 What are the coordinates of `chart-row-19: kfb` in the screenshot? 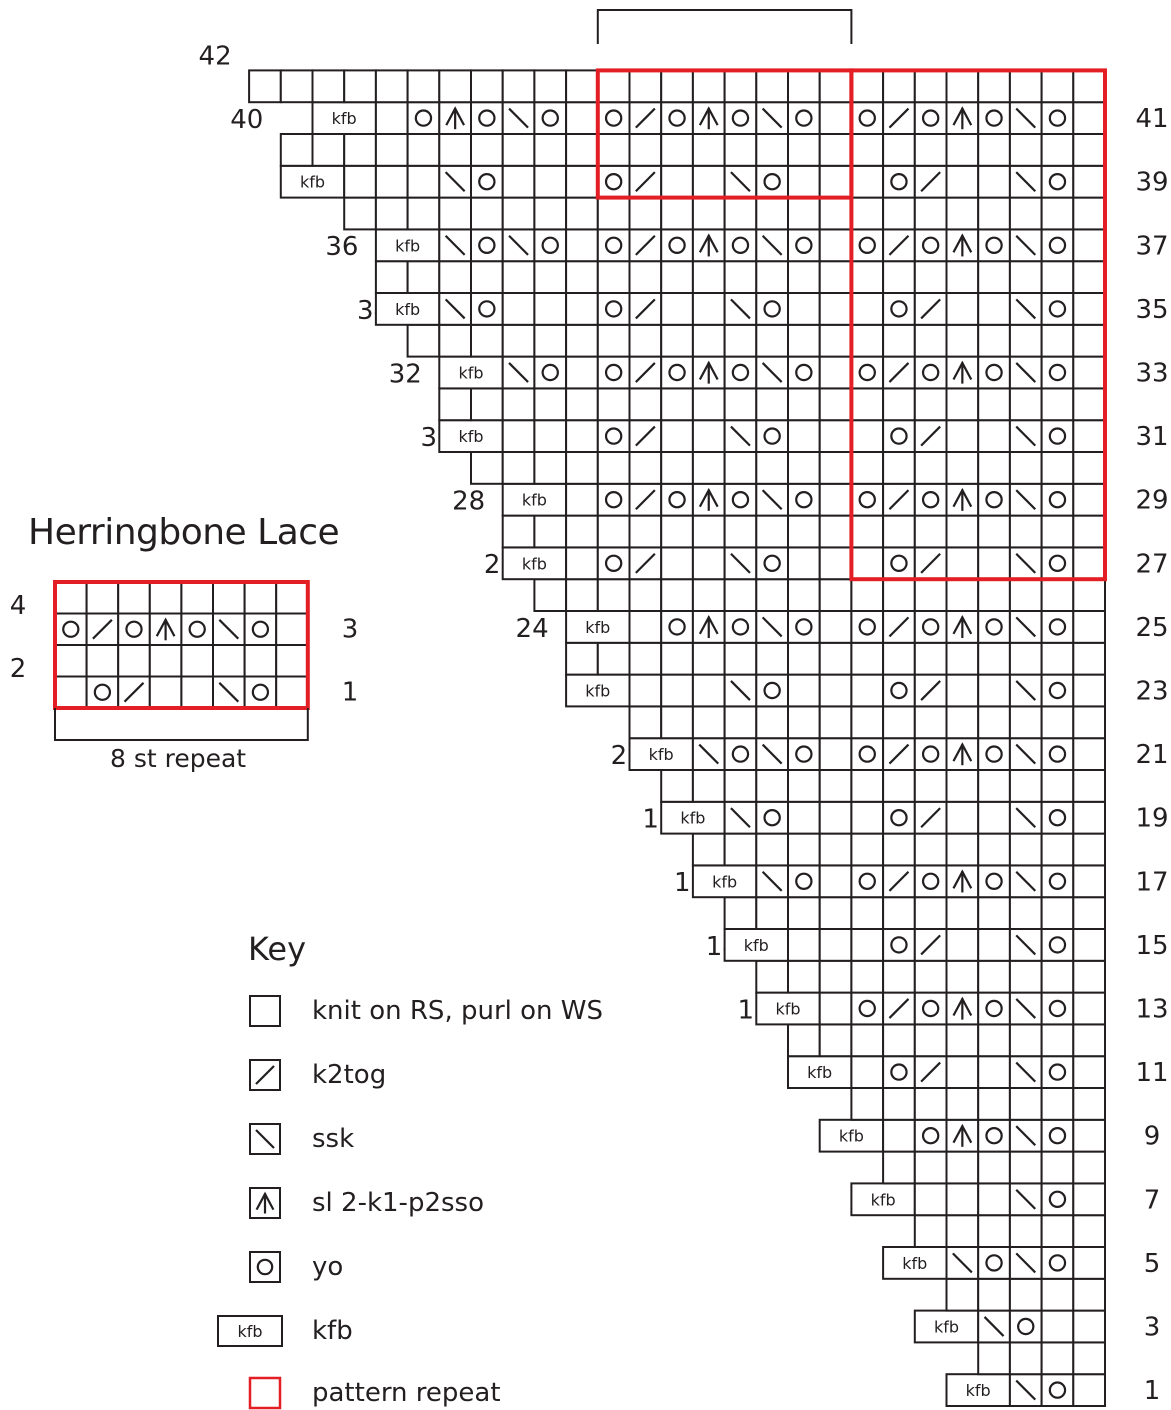 It's located at (883, 817).